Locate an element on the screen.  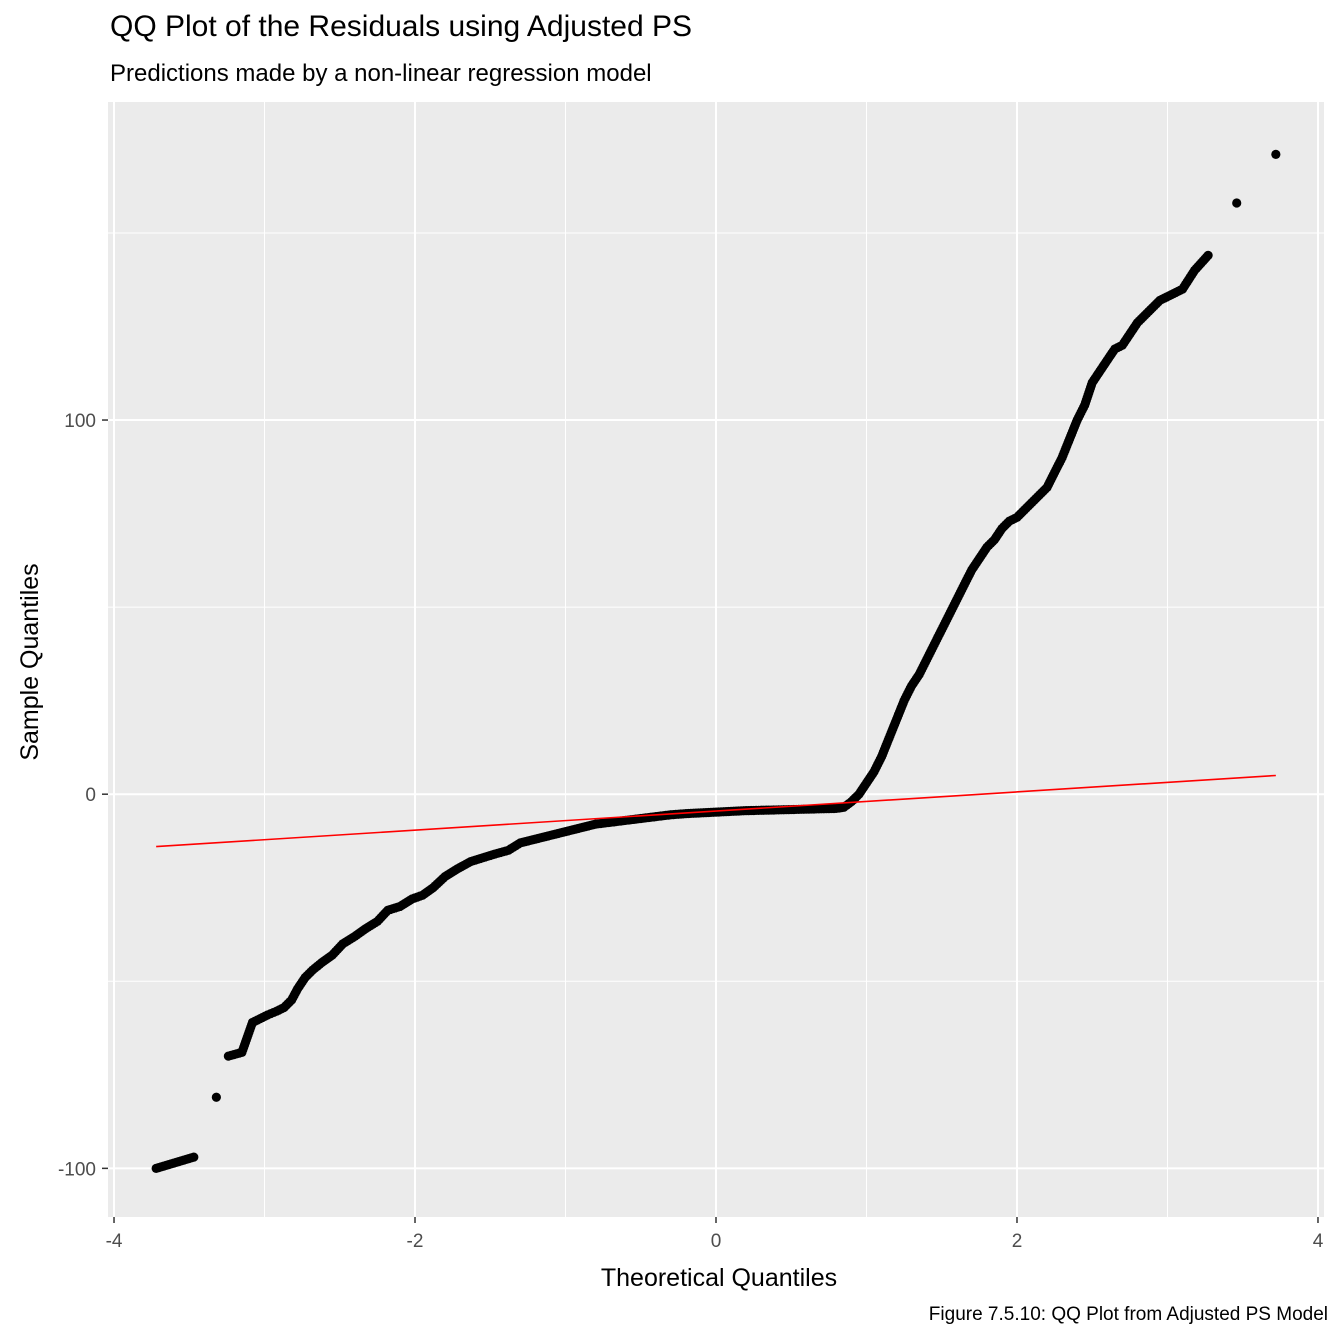
x-tick-label: -4 is located at coordinates (114, 1241).